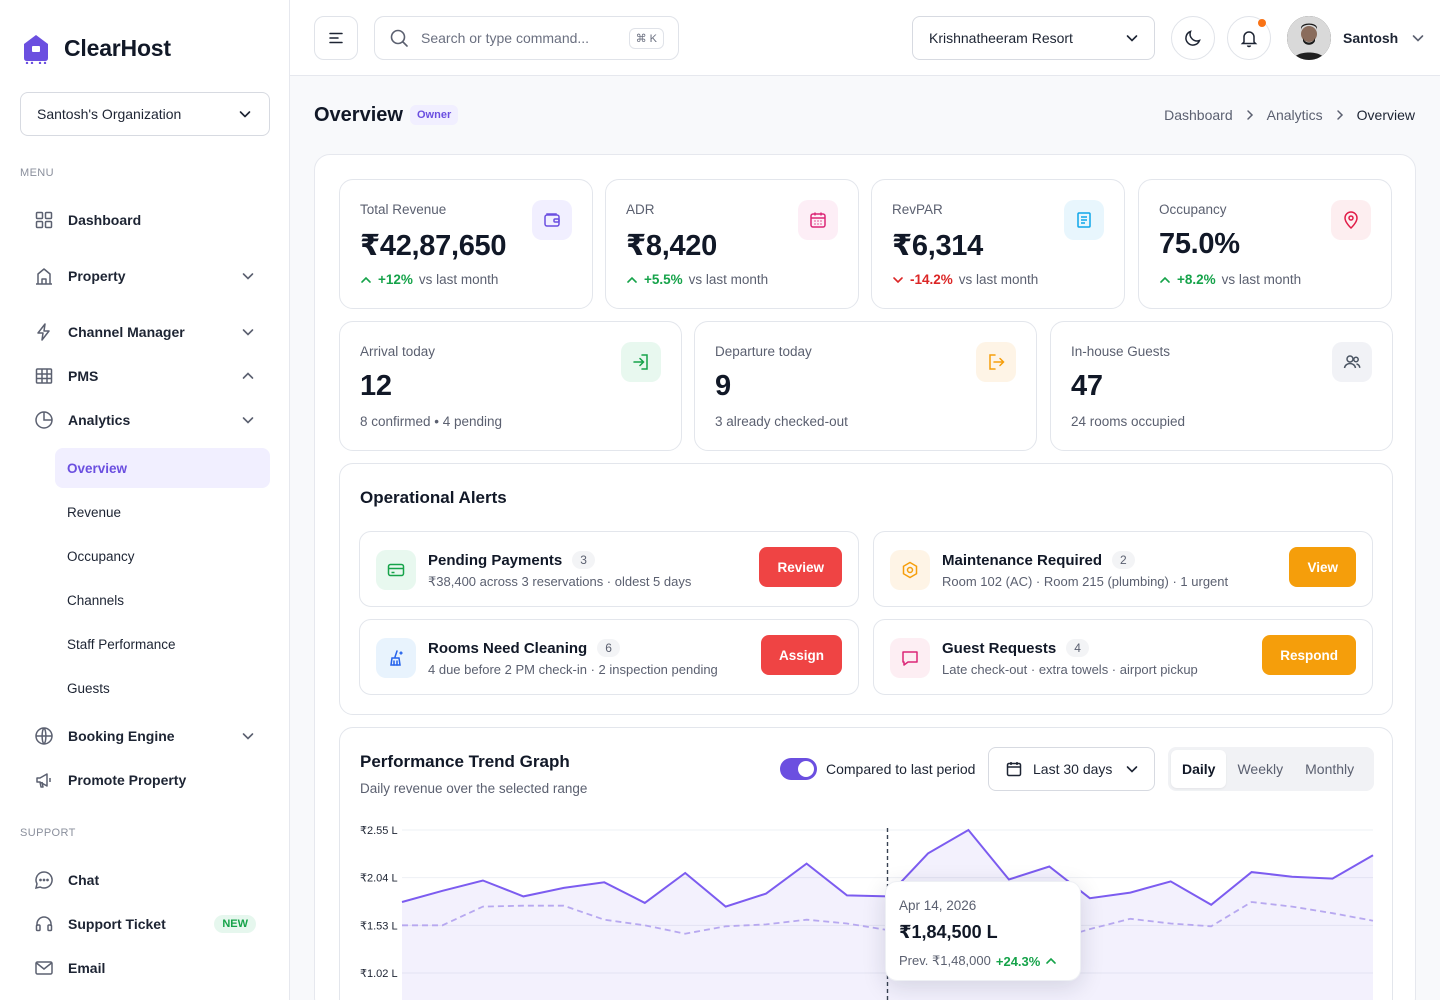 This screenshot has height=1000, width=1440. I want to click on bell-icon, so click(1249, 39).